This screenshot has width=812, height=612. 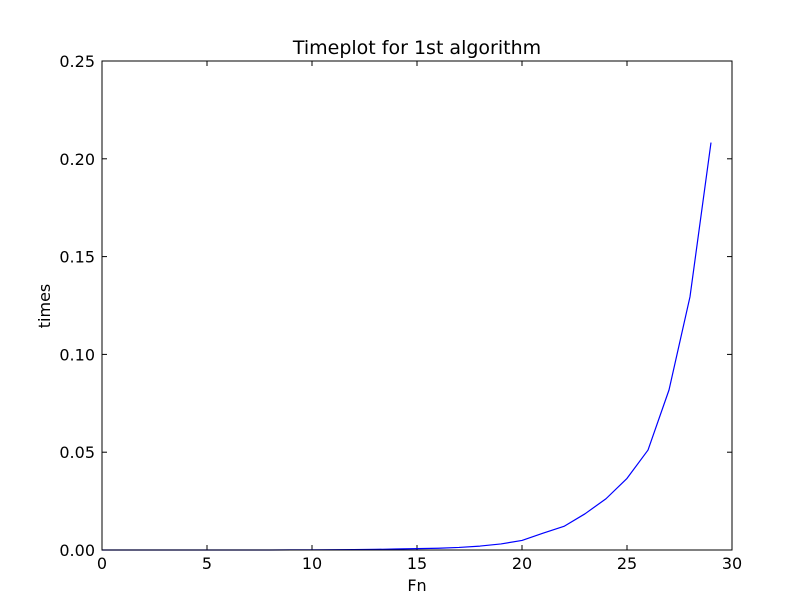 What do you see at coordinates (77, 452) in the screenshot?
I see `y-tick-label: 0.05` at bounding box center [77, 452].